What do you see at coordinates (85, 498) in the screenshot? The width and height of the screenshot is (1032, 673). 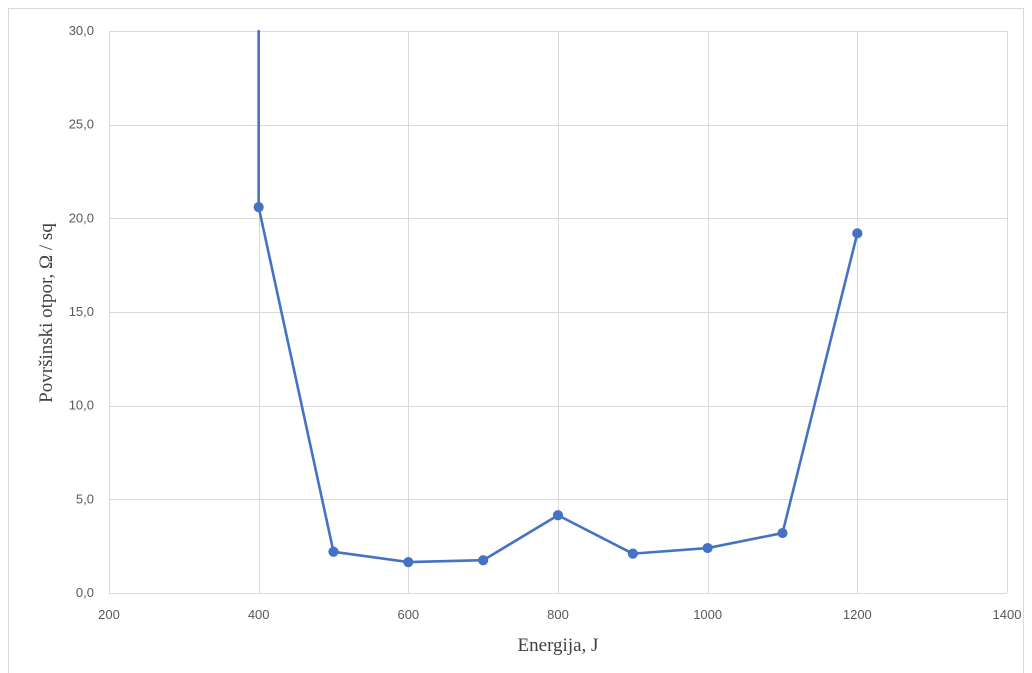 I see `y-tick-label: 5,0` at bounding box center [85, 498].